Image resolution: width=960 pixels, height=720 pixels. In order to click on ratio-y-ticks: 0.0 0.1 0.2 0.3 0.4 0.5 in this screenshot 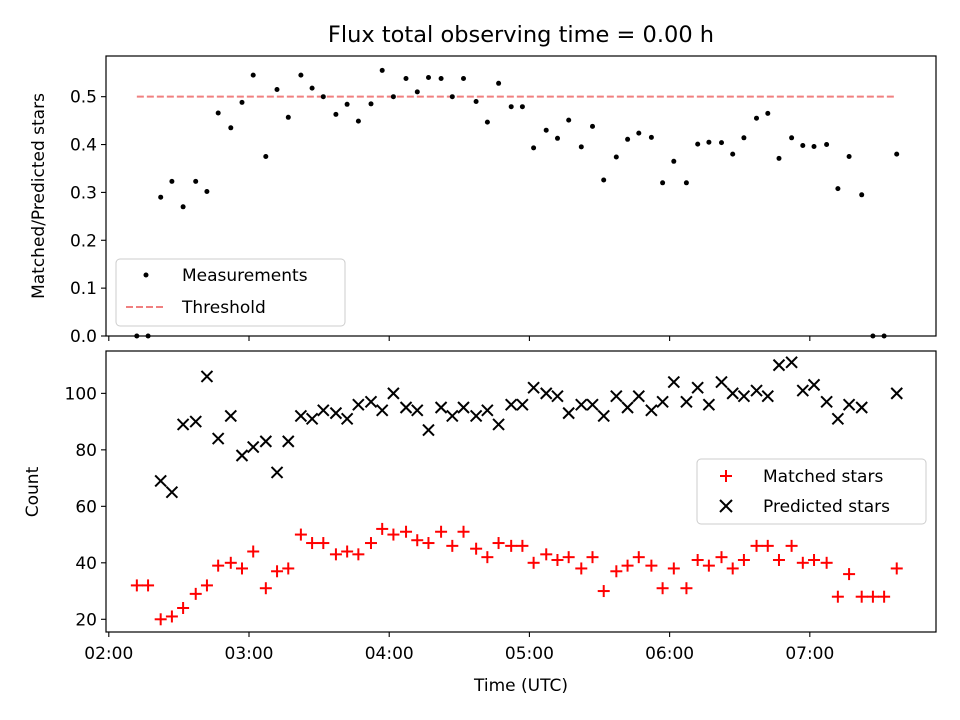, I will do `click(88, 217)`.